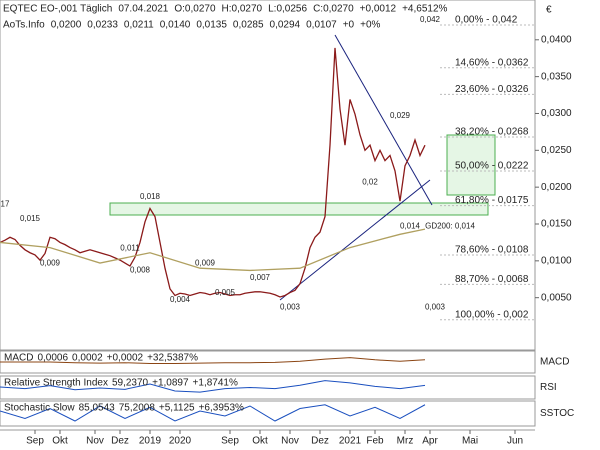  What do you see at coordinates (87, 358) in the screenshot?
I see `panel-header: 0,0002` at bounding box center [87, 358].